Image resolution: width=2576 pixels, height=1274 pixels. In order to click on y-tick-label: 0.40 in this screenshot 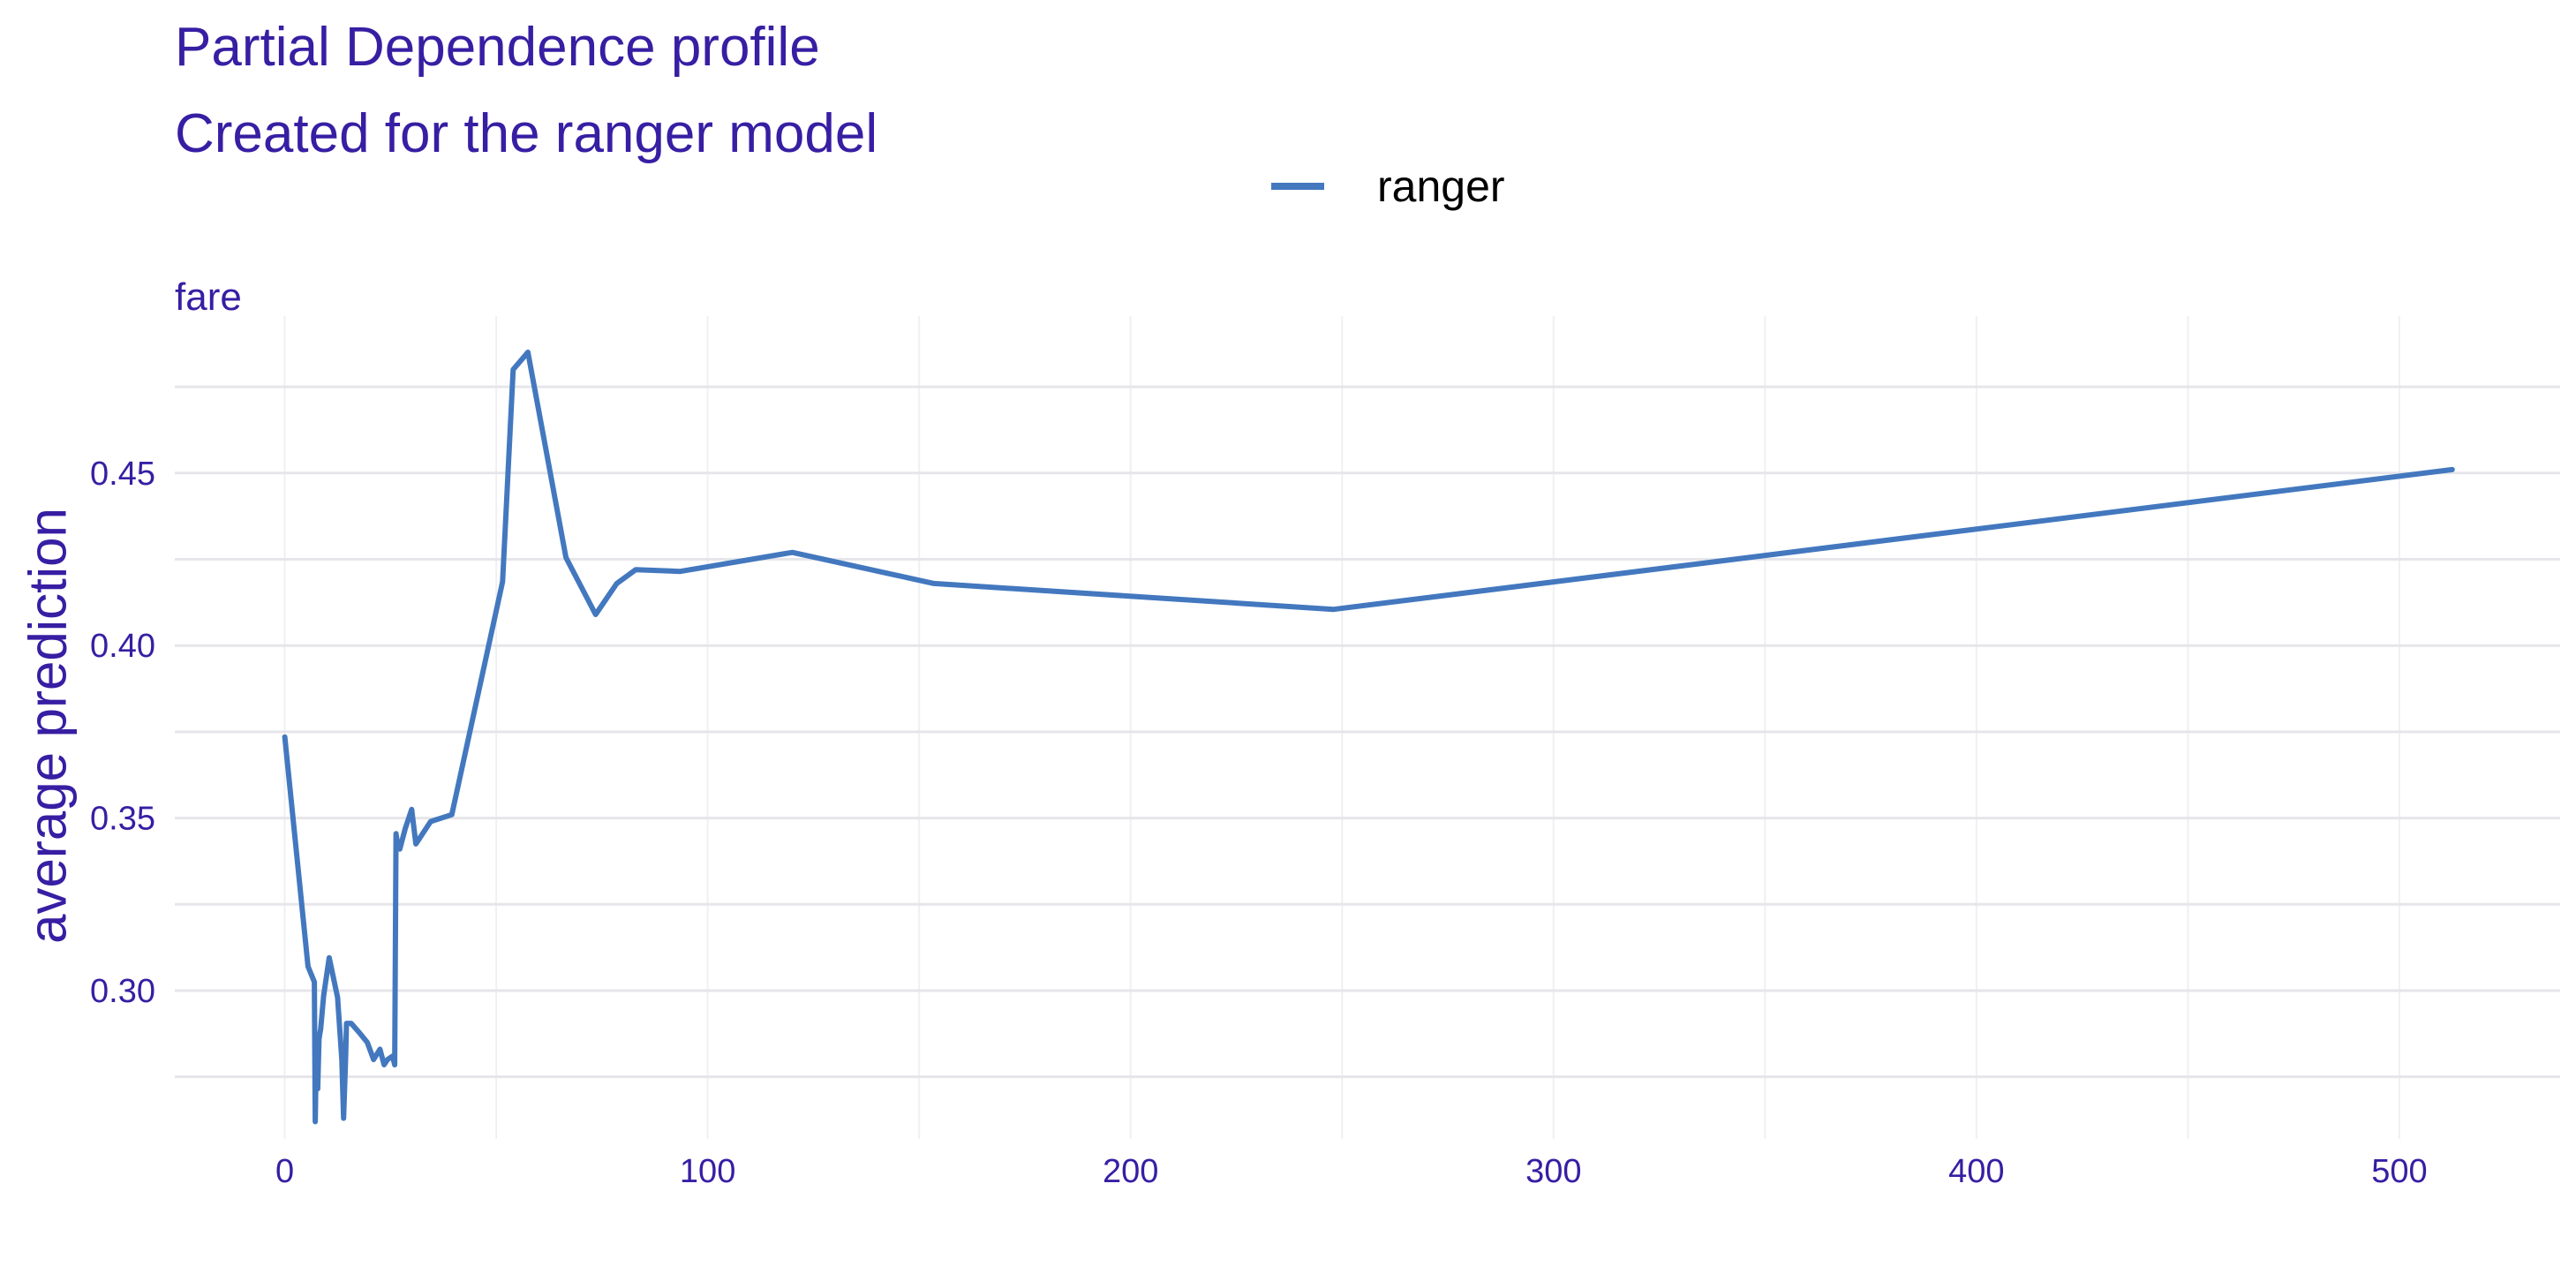, I will do `click(123, 646)`.